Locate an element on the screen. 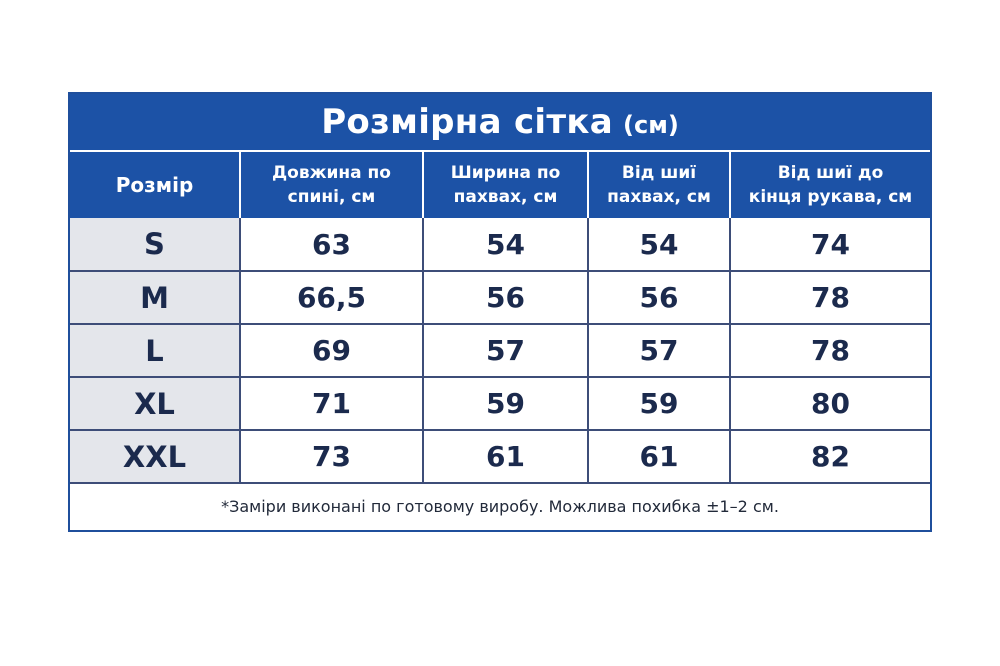  table-row: S 63 54 54 74 is located at coordinates (500, 245).